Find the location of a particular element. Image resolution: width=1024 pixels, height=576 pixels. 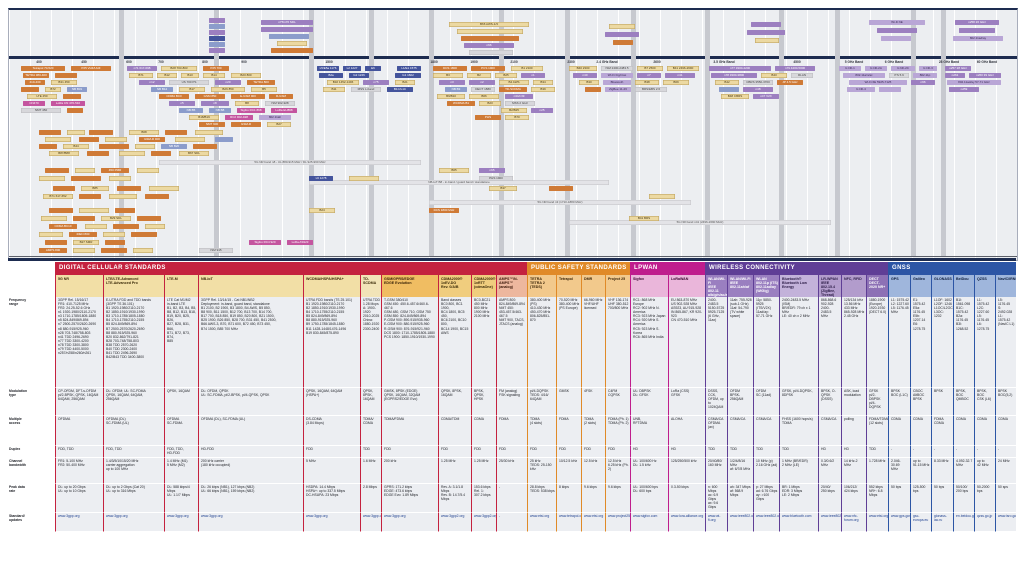

band-bar: TETRA 800 is located at coordinates (261, 82).